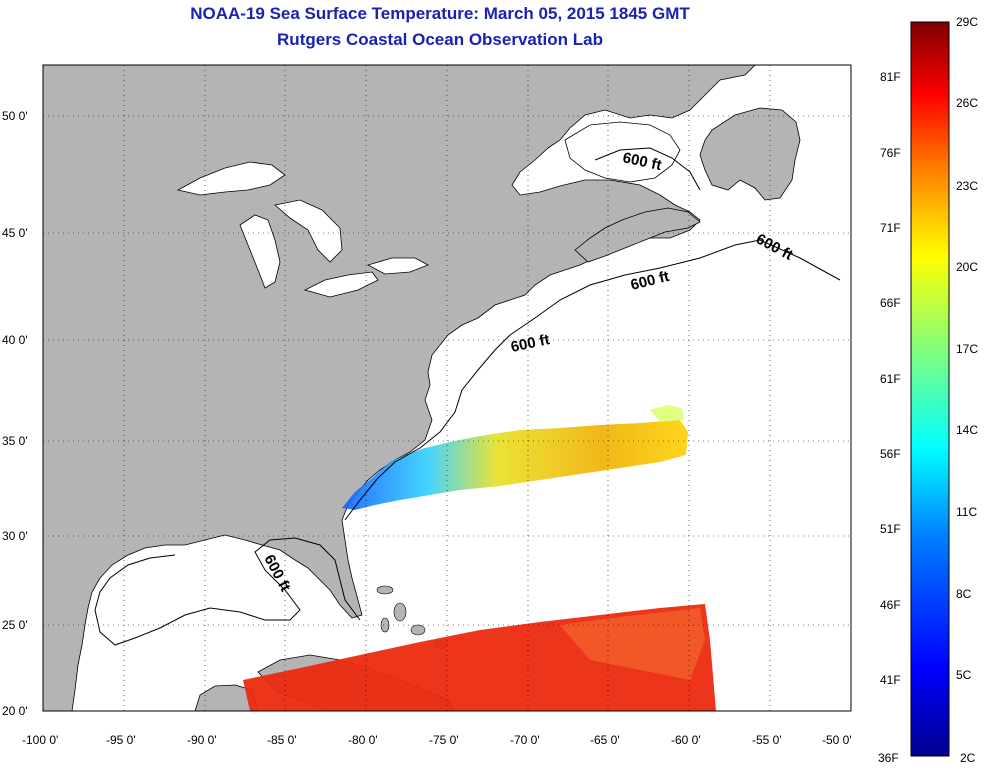  I want to click on map-subtitle: Rutgers Coastal Ocean Observation Lab, so click(440, 39).